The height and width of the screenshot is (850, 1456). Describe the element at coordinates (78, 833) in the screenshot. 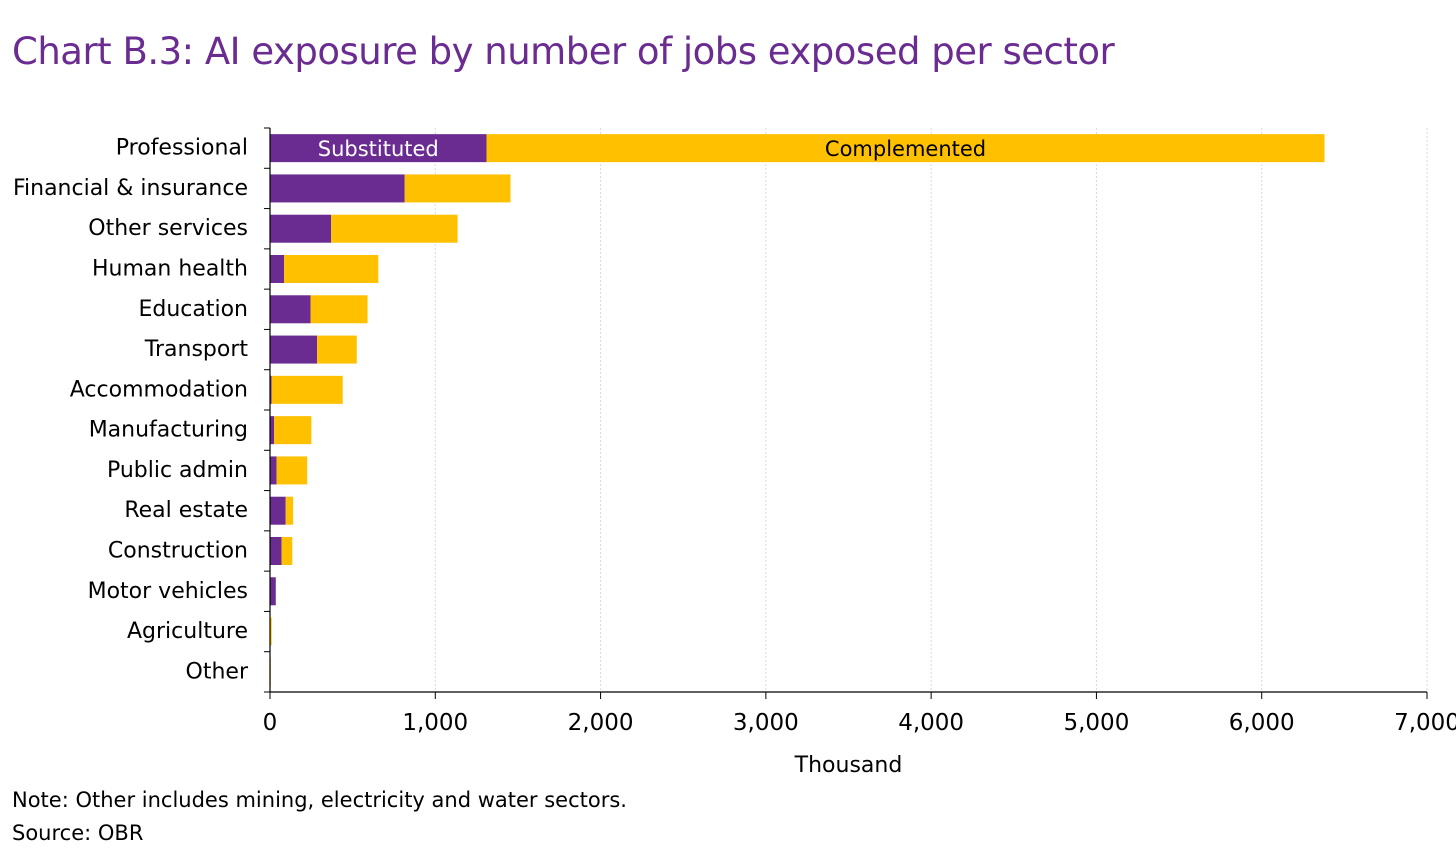

I see `chart-source: Source: OBR` at that location.